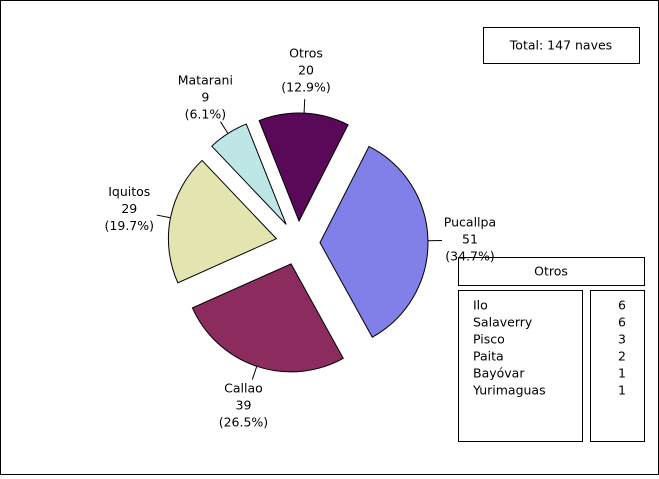 The image size is (659, 479). I want to click on slice-value: 9, so click(205, 97).